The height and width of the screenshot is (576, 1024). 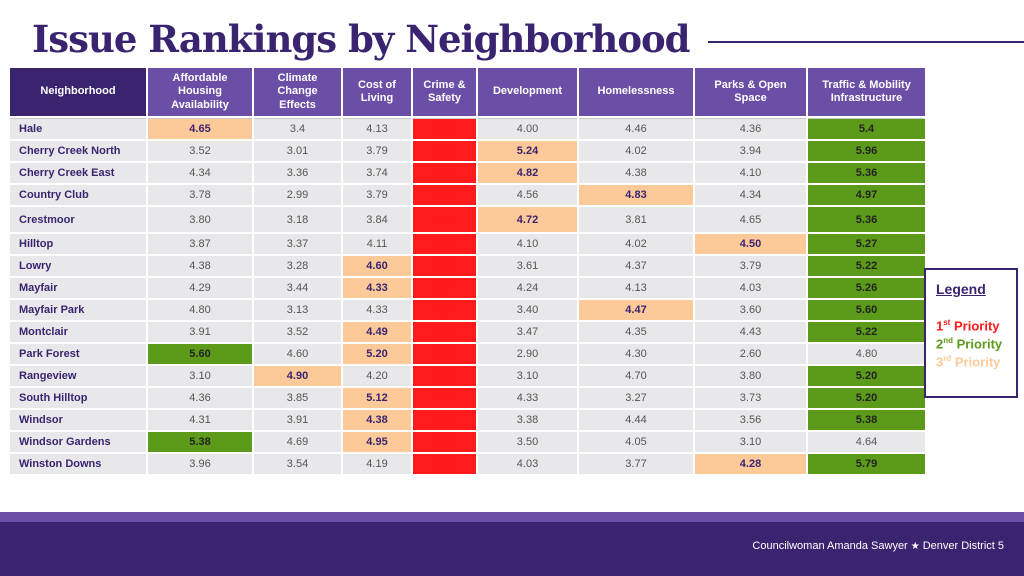 What do you see at coordinates (200, 332) in the screenshot?
I see `value-cell: 3.91` at bounding box center [200, 332].